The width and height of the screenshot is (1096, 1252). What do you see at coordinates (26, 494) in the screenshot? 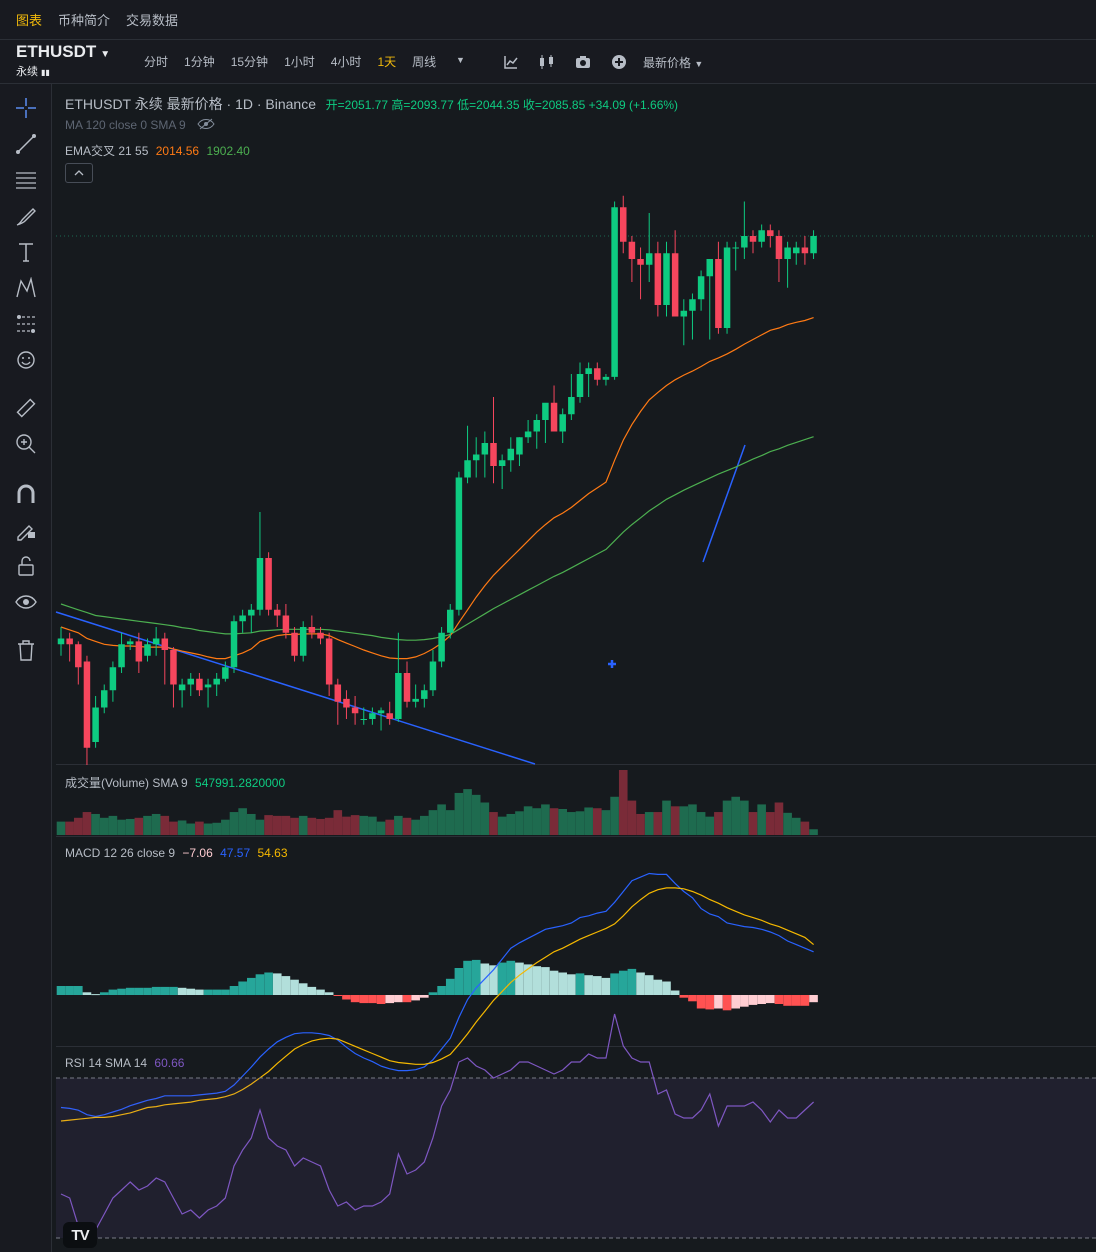
I see `magnet-icon` at bounding box center [26, 494].